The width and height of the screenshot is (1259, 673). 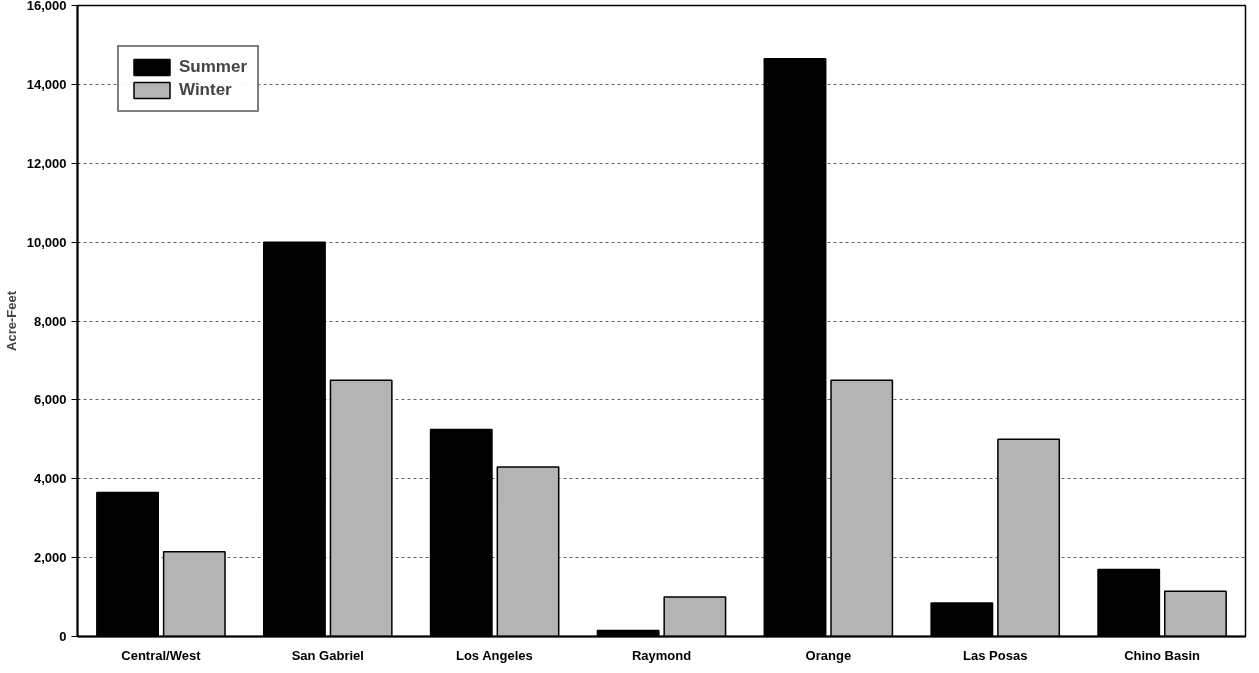 What do you see at coordinates (828, 655) in the screenshot?
I see `x-tick-label: Orange` at bounding box center [828, 655].